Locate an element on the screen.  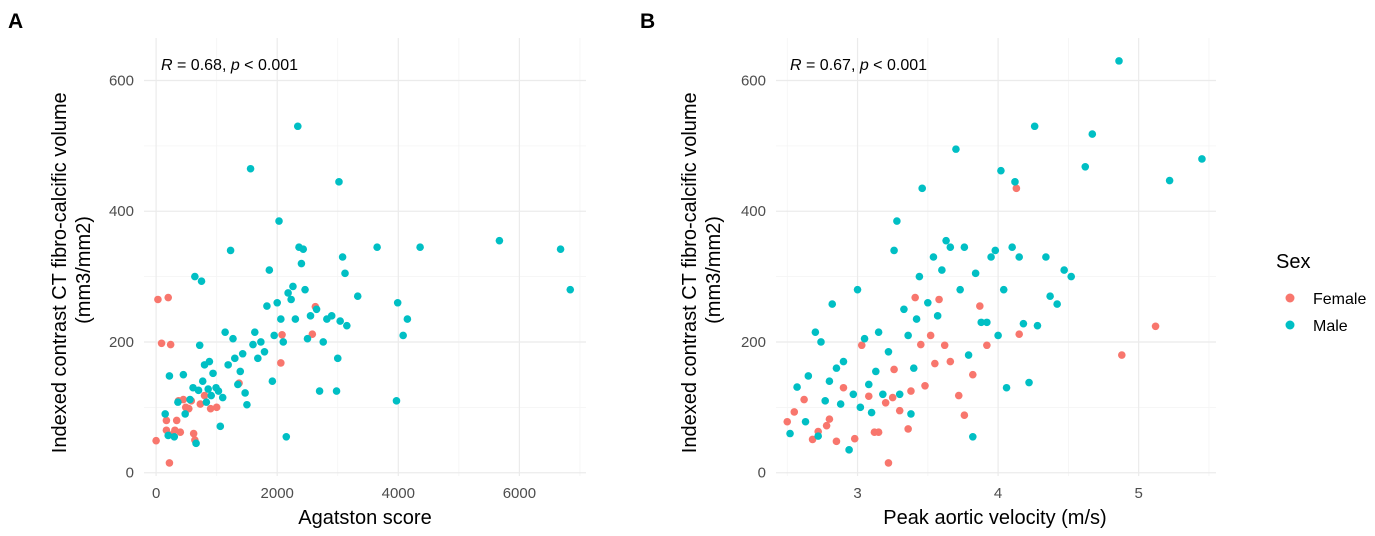
panel-a-y-tick-label: 0 is located at coordinates (130, 473).